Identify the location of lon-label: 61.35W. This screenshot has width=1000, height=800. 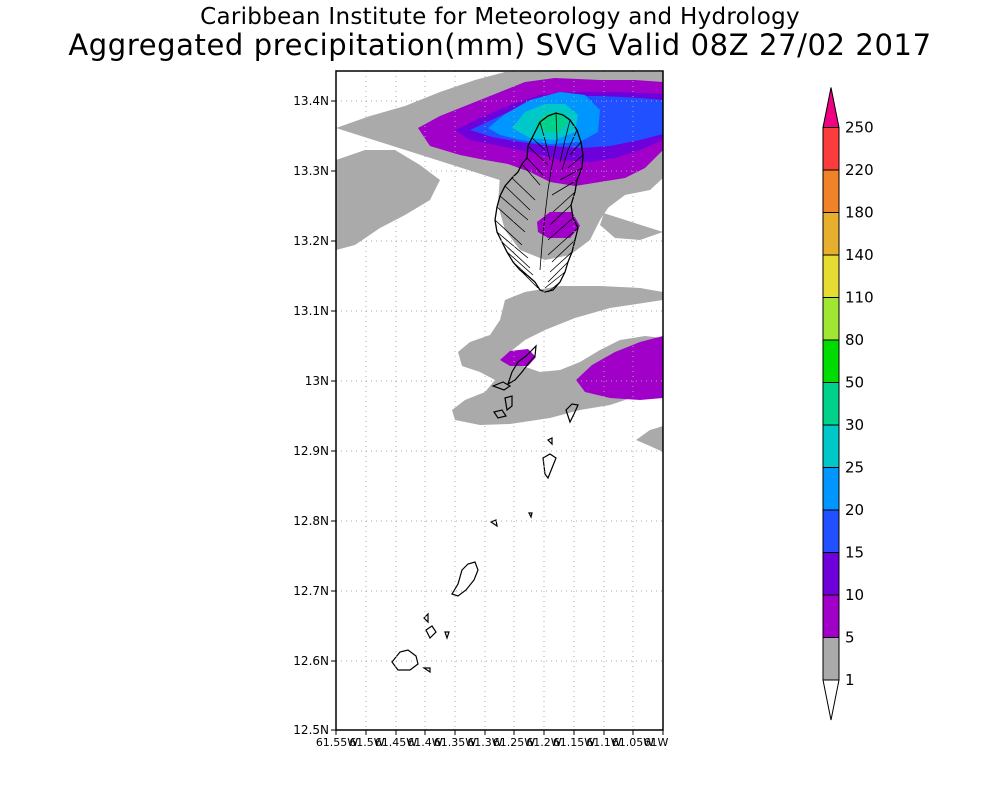
(455, 742).